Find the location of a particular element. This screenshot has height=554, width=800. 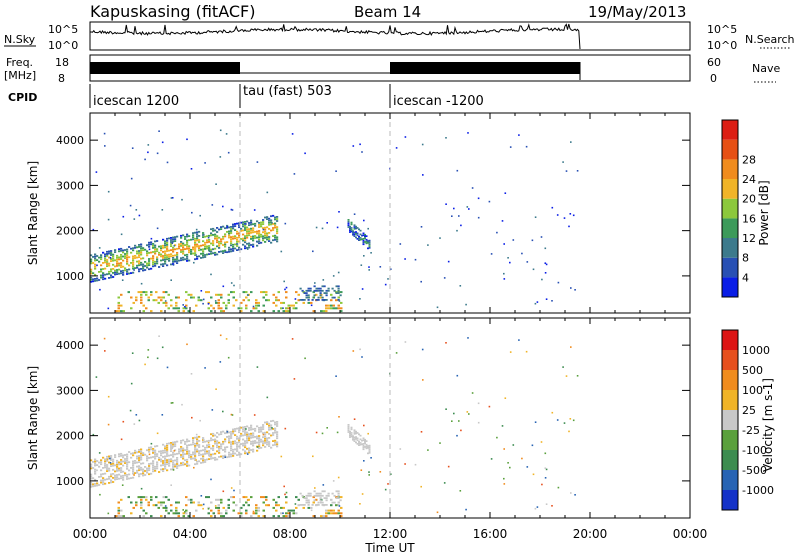

date-title: 19/May/2013 is located at coordinates (637, 12).